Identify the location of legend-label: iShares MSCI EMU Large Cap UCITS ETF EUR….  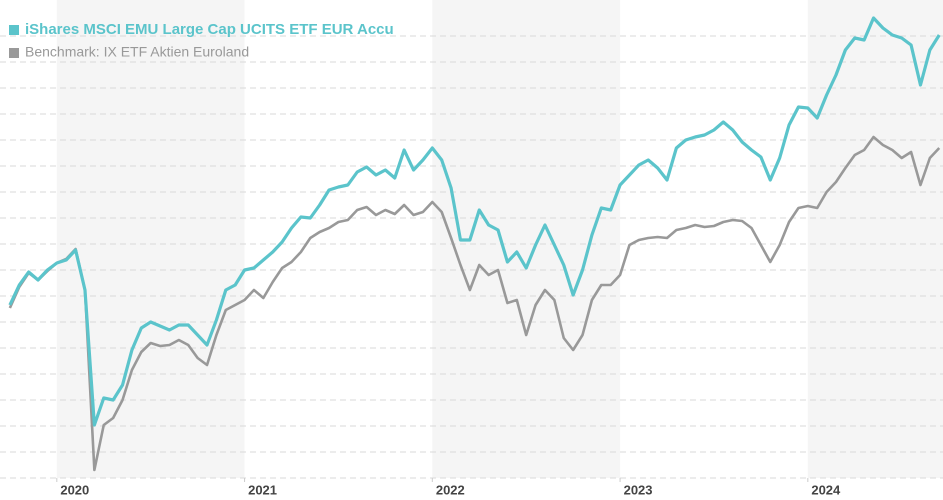
(209, 29).